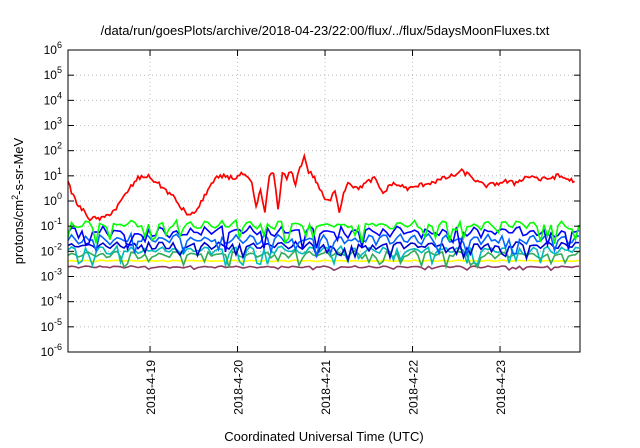  What do you see at coordinates (501, 387) in the screenshot?
I see `x-tick-label: 2018-4-23` at bounding box center [501, 387].